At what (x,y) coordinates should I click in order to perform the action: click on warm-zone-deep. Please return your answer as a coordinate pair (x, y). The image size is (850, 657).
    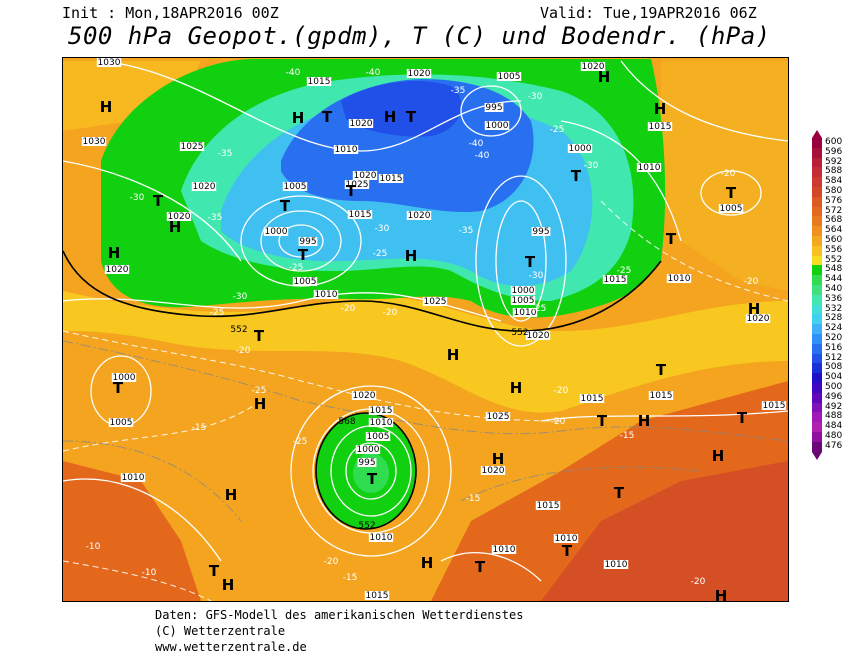
    Looking at the image, I should click on (664, 531).